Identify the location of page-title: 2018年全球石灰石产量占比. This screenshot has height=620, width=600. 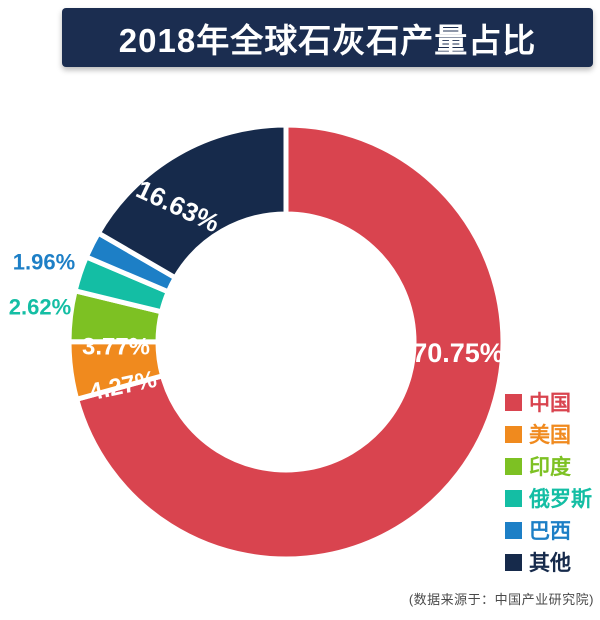
(327, 40).